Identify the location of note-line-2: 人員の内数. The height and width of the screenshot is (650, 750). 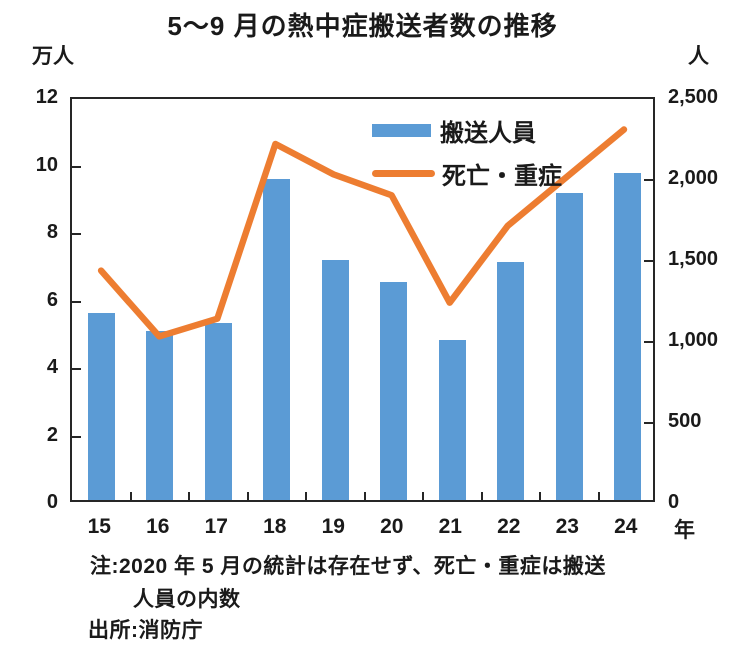
(187, 599).